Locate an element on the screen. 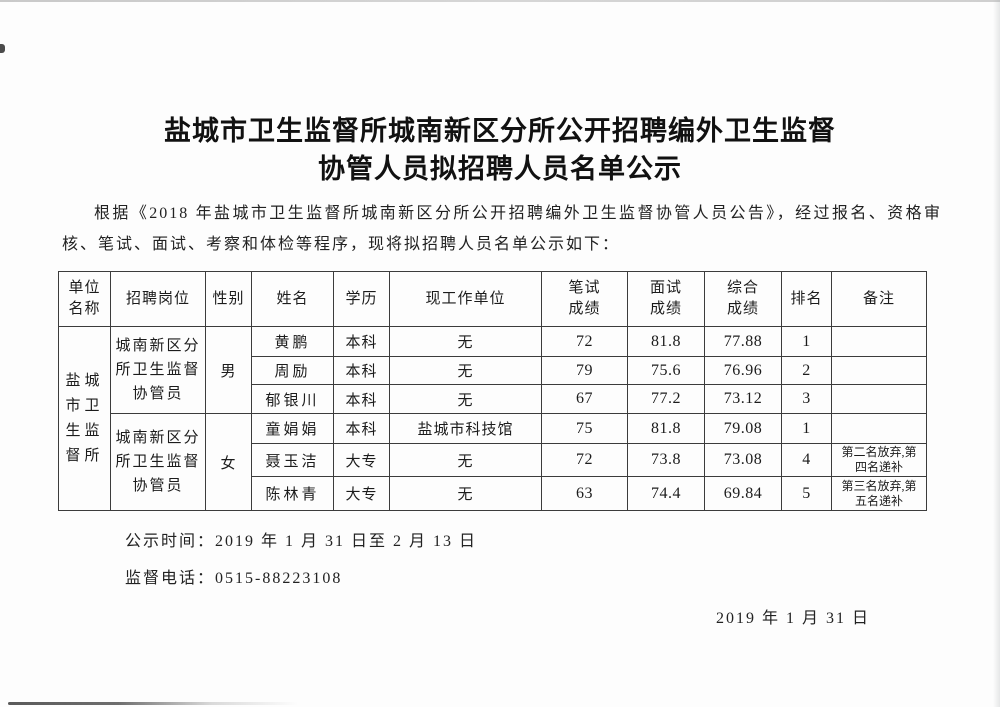 The width and height of the screenshot is (1000, 707). col-header-interview-score: 面试 成绩 is located at coordinates (666, 299).